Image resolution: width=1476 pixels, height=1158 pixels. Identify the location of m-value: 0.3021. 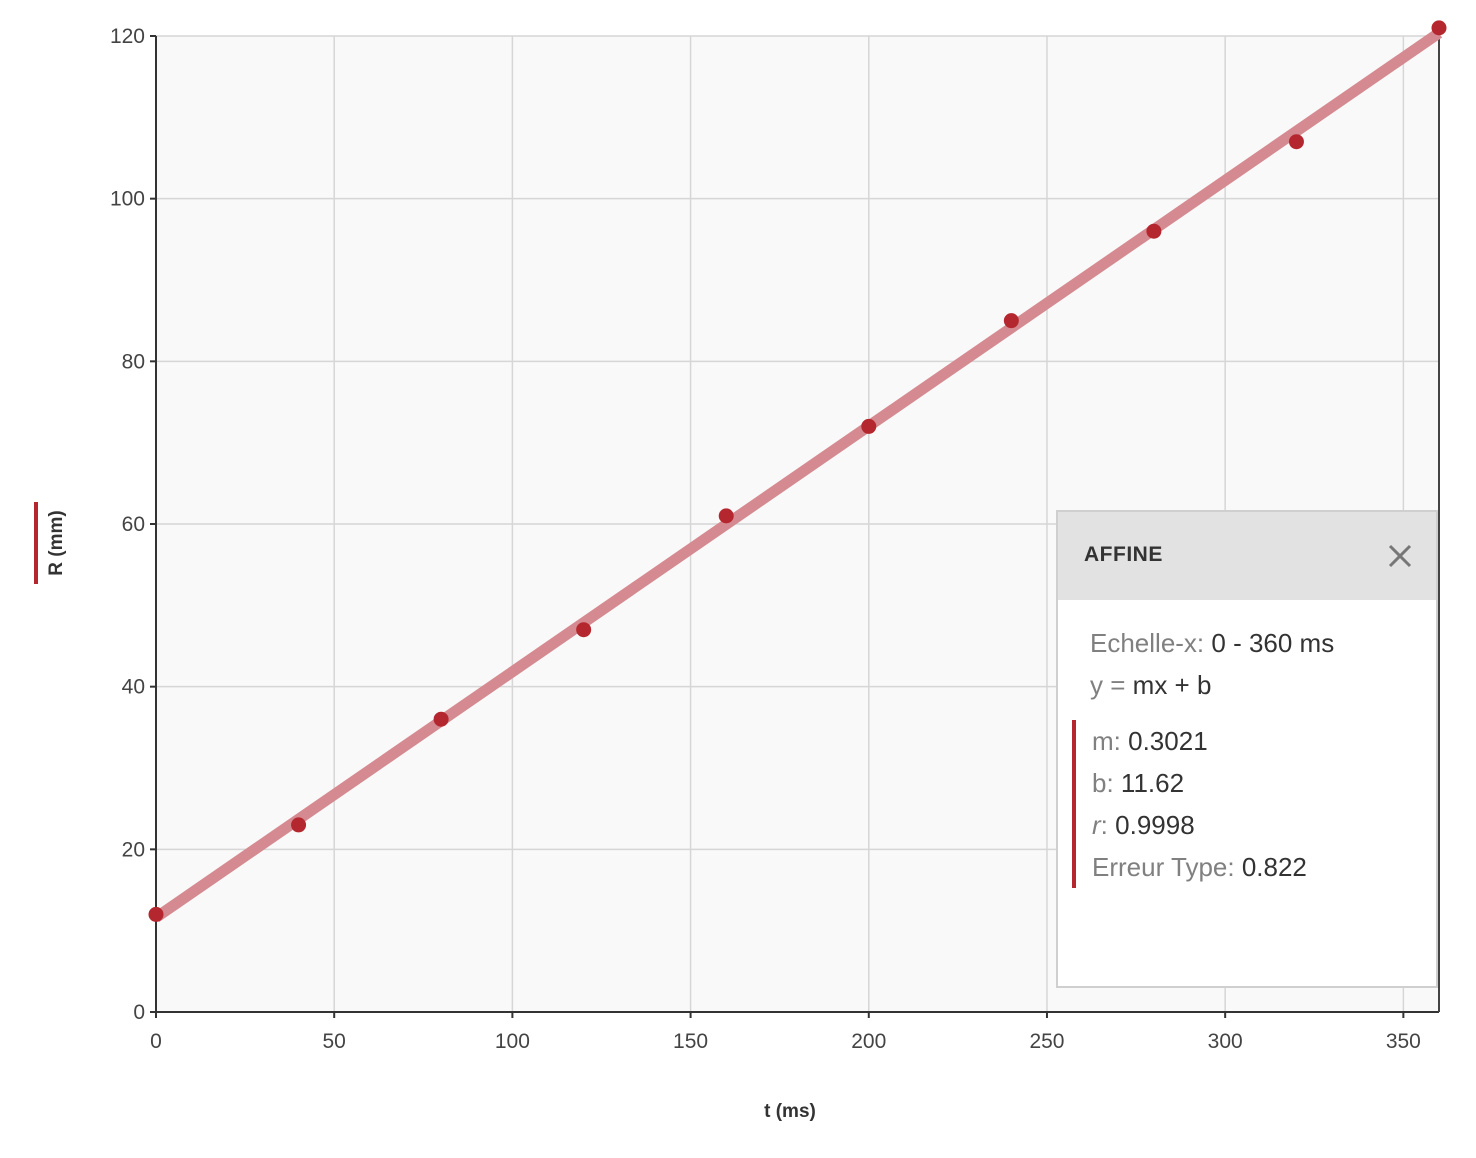
(1168, 741).